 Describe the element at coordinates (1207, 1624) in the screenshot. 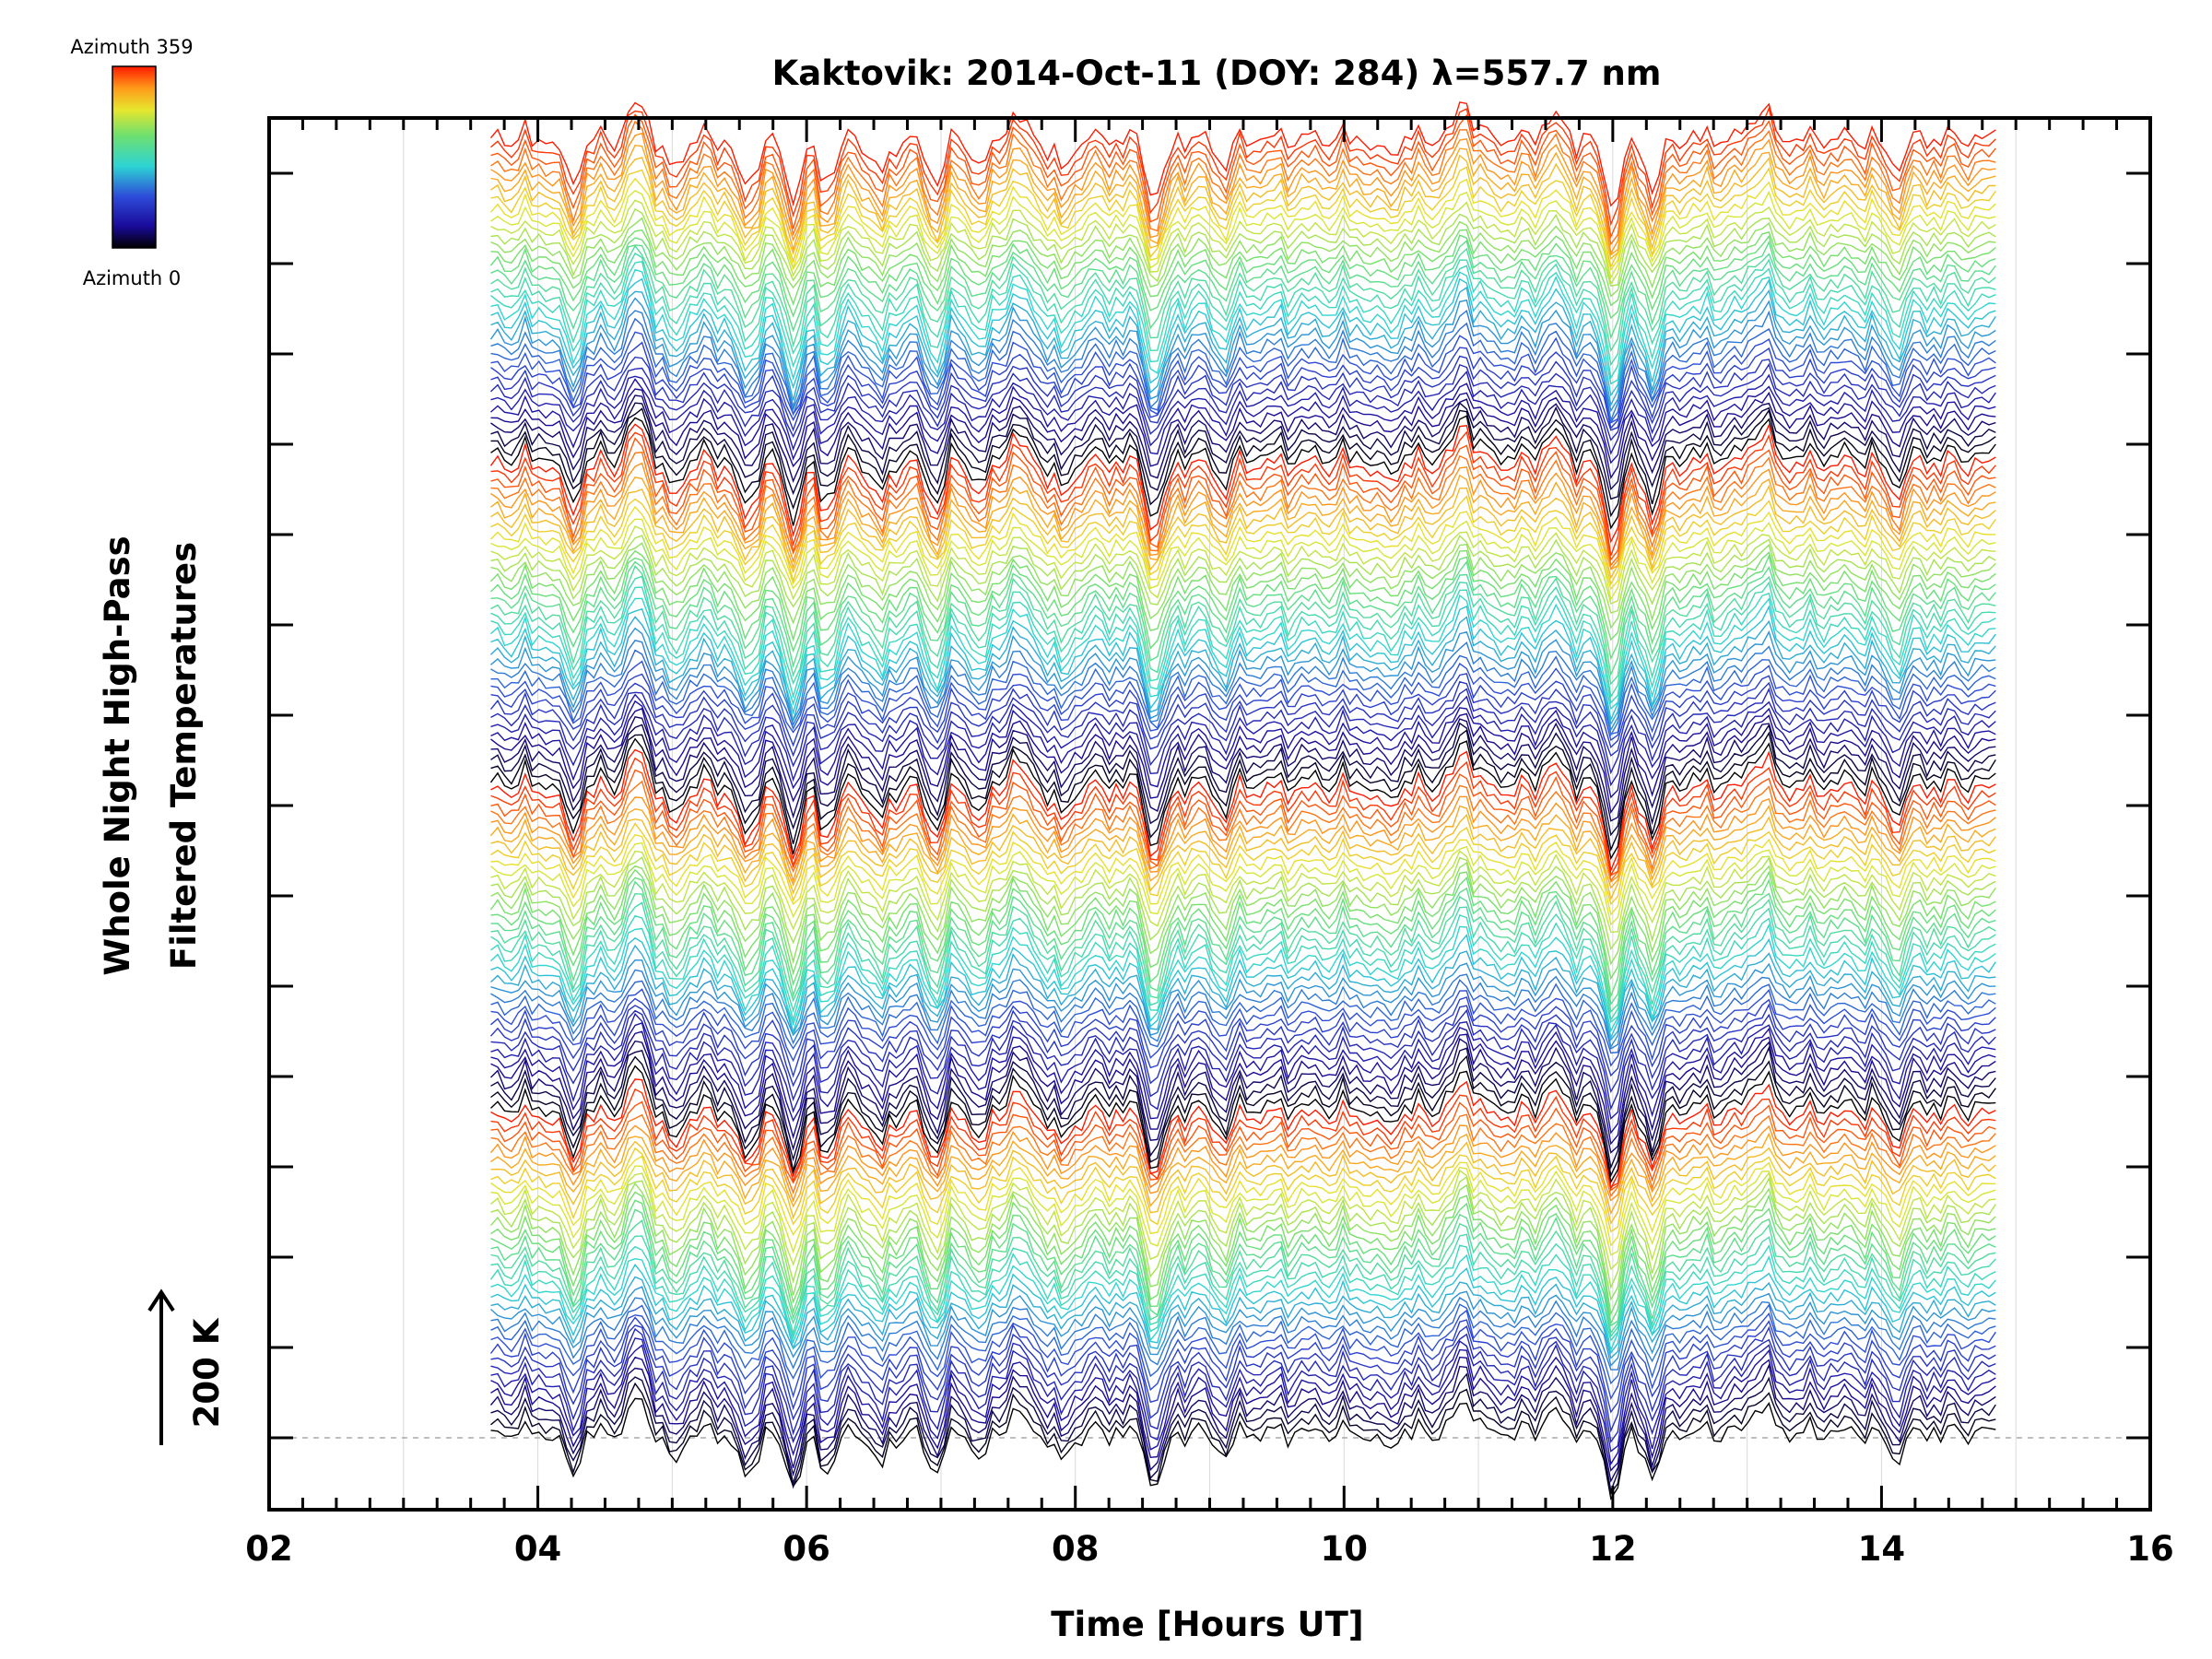

I see `x-axis-label: Time [Hours UT]` at that location.